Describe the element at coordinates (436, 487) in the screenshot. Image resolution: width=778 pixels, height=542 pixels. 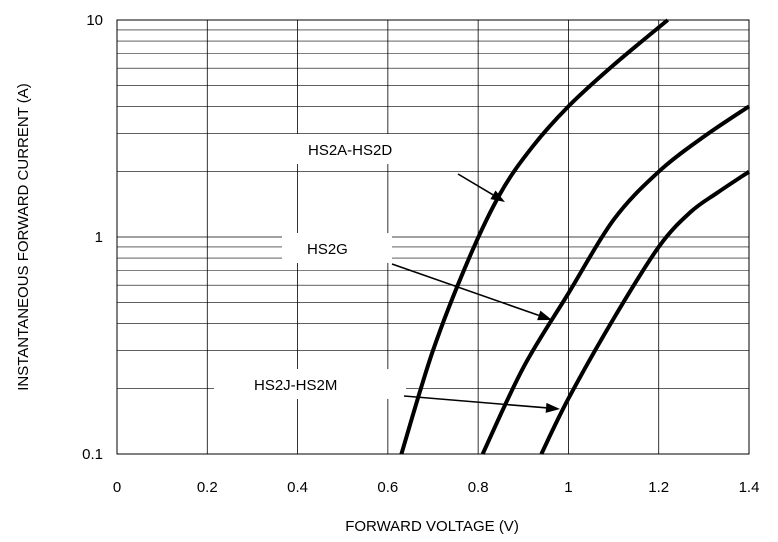
I see `x-tick-labels: 0 0.2 0.4 0.6 0.8 1 1.2 1.4` at that location.